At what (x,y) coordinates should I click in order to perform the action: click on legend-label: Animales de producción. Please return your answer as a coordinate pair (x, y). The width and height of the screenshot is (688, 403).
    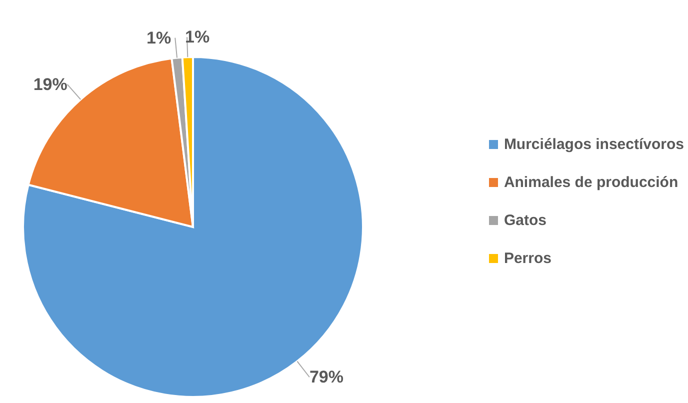
    Looking at the image, I should click on (591, 182).